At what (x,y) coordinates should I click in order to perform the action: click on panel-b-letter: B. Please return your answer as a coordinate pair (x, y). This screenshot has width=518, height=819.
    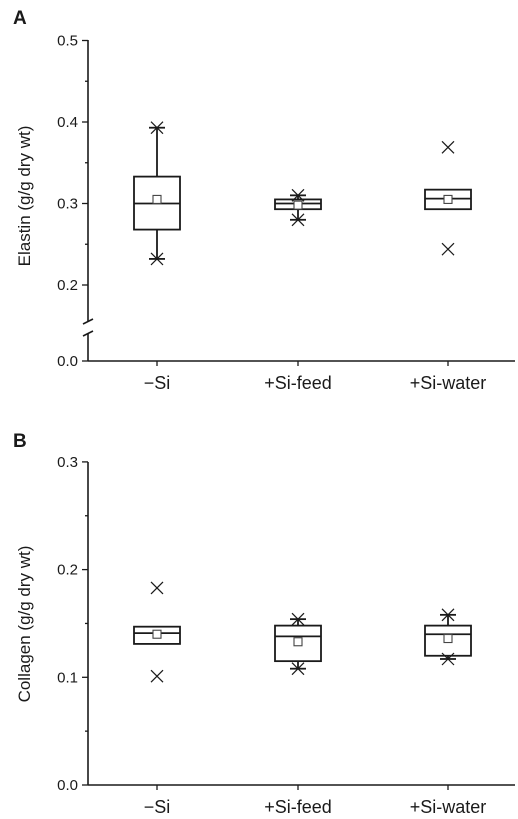
    Looking at the image, I should click on (20, 441).